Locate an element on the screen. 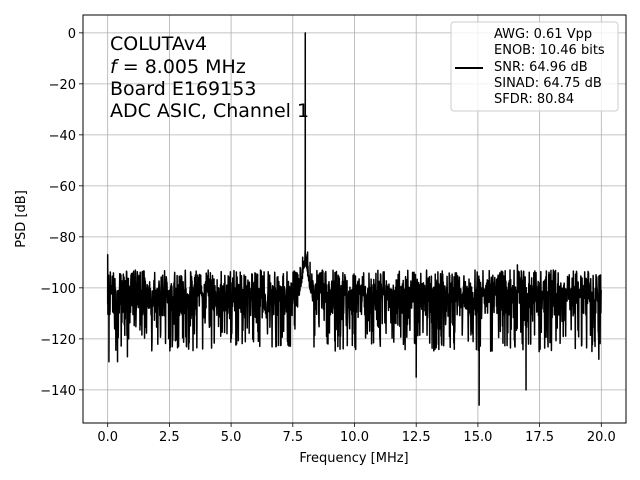  legend-text-awg: AWG: 0.61 Vpp is located at coordinates (543, 34).